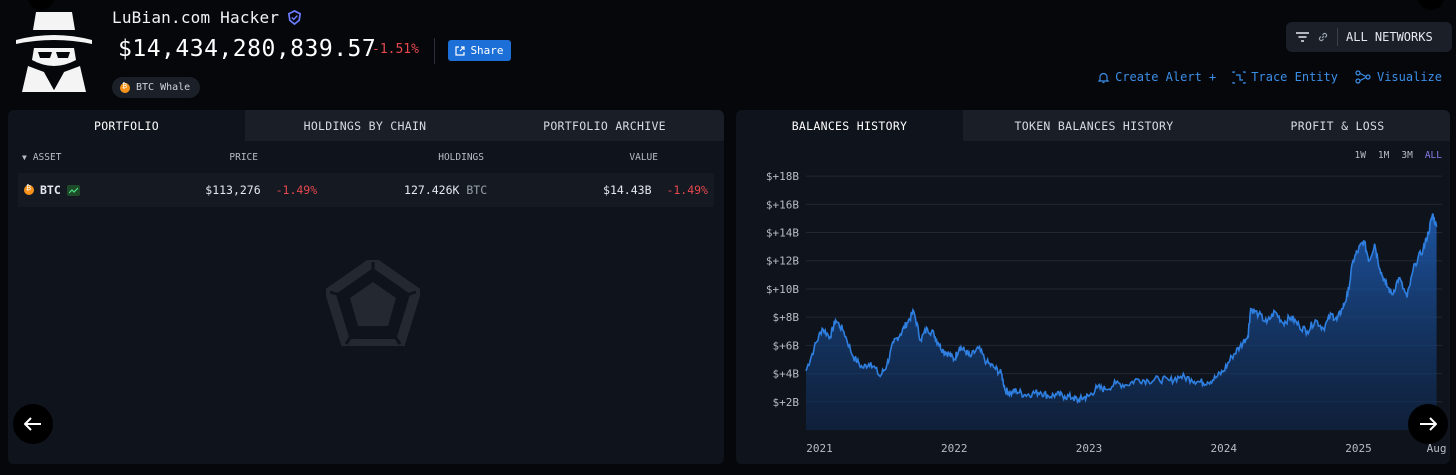 Image resolution: width=1456 pixels, height=475 pixels. What do you see at coordinates (41, 5) in the screenshot?
I see `prev-profile-button` at bounding box center [41, 5].